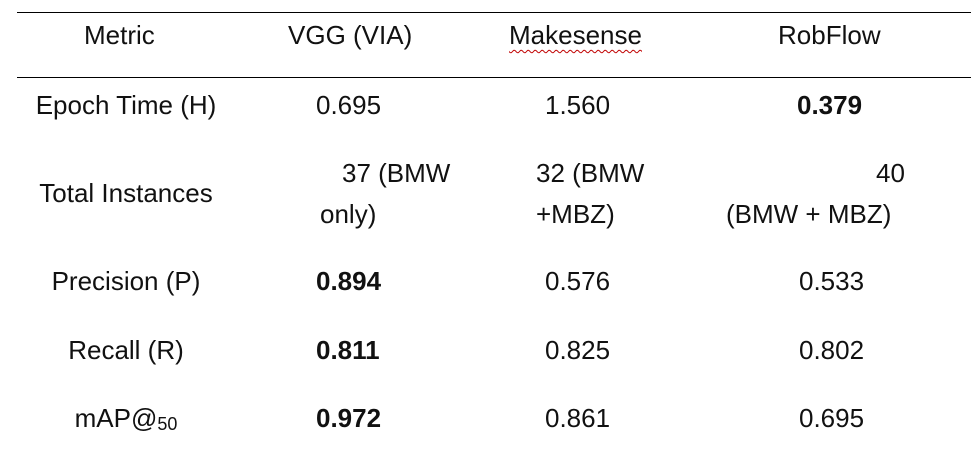 This screenshot has height=468, width=971. What do you see at coordinates (349, 281) in the screenshot?
I see `row-precision-vgg: 0.894` at bounding box center [349, 281].